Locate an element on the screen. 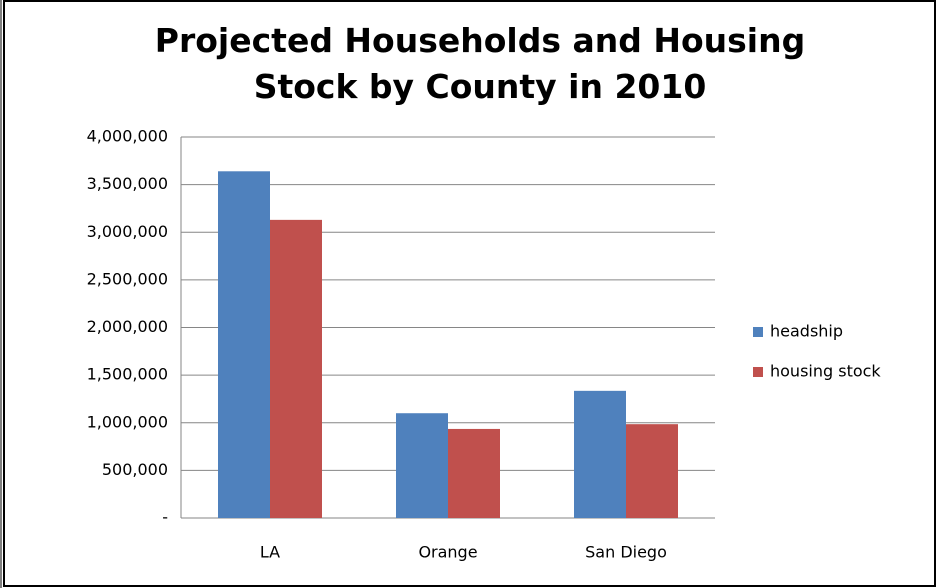 The height and width of the screenshot is (588, 937). legend-label: housing stock is located at coordinates (825, 371).